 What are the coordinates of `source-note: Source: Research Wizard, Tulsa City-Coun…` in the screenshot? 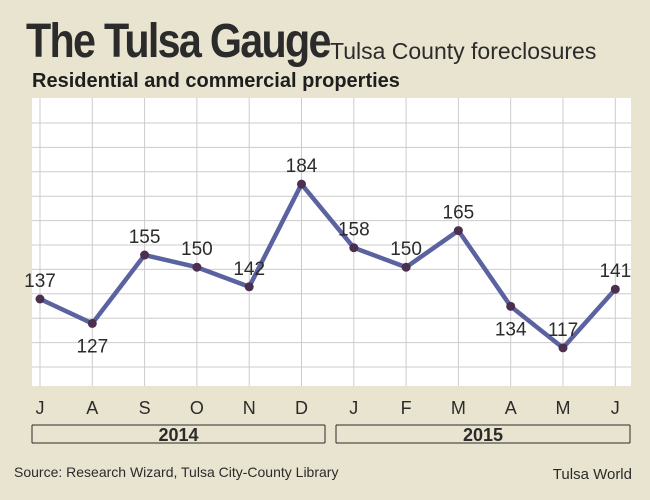 It's located at (176, 472).